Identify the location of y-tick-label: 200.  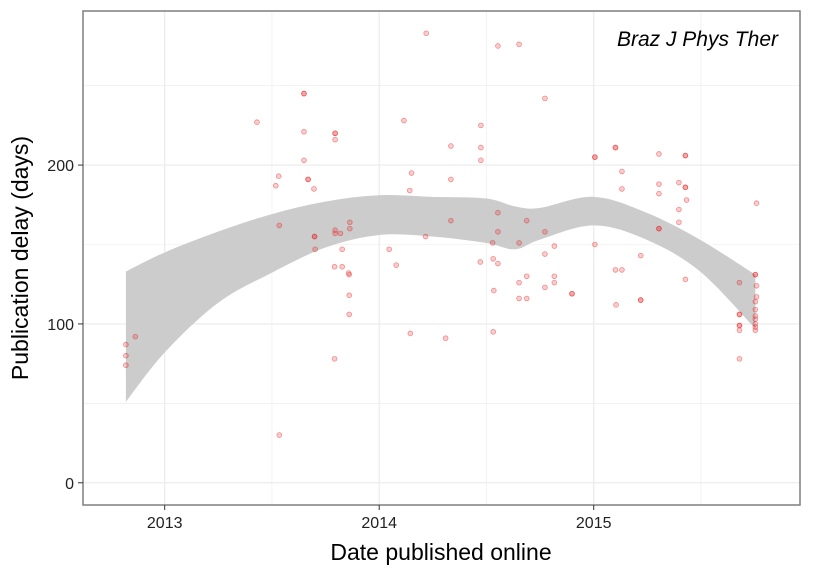
(60, 166).